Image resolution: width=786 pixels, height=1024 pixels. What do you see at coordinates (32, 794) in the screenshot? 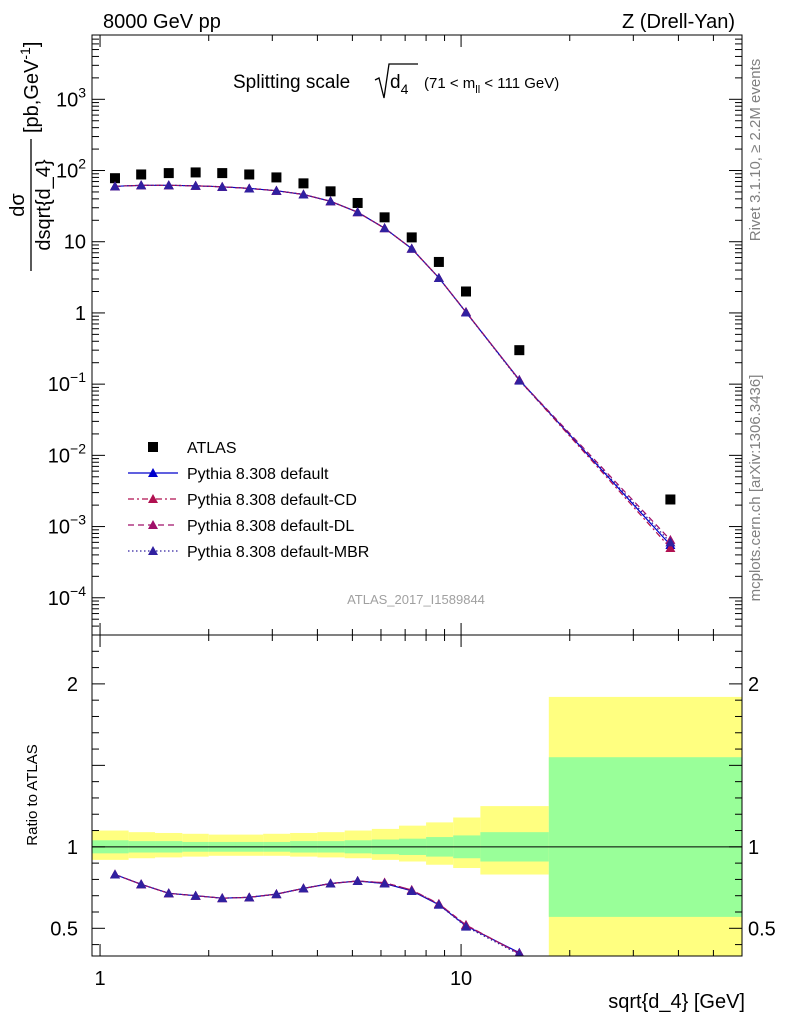
I see `ratio-ylabel: Ratio to ATLAS` at bounding box center [32, 794].